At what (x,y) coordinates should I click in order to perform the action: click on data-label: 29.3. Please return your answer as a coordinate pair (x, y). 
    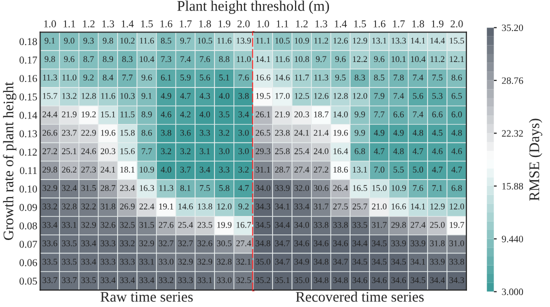
    Looking at the image, I should click on (263, 151).